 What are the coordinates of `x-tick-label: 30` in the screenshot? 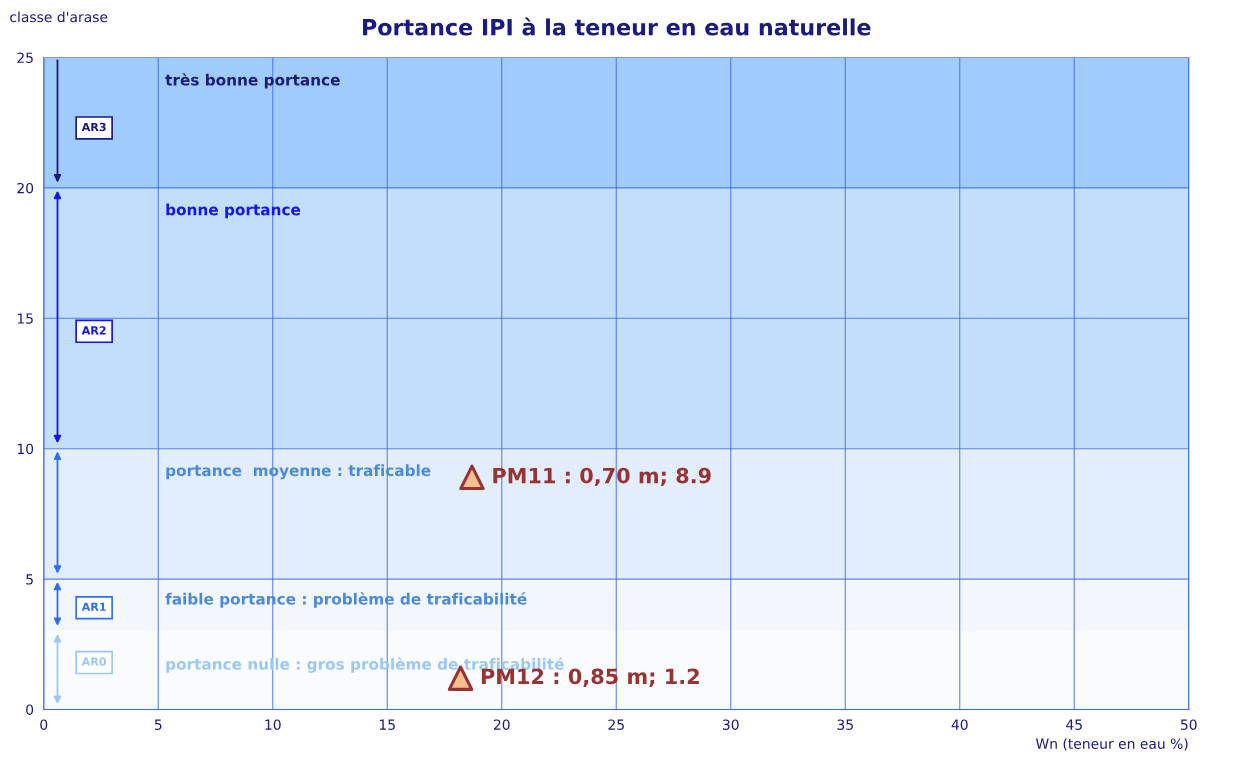 It's located at (730, 724).